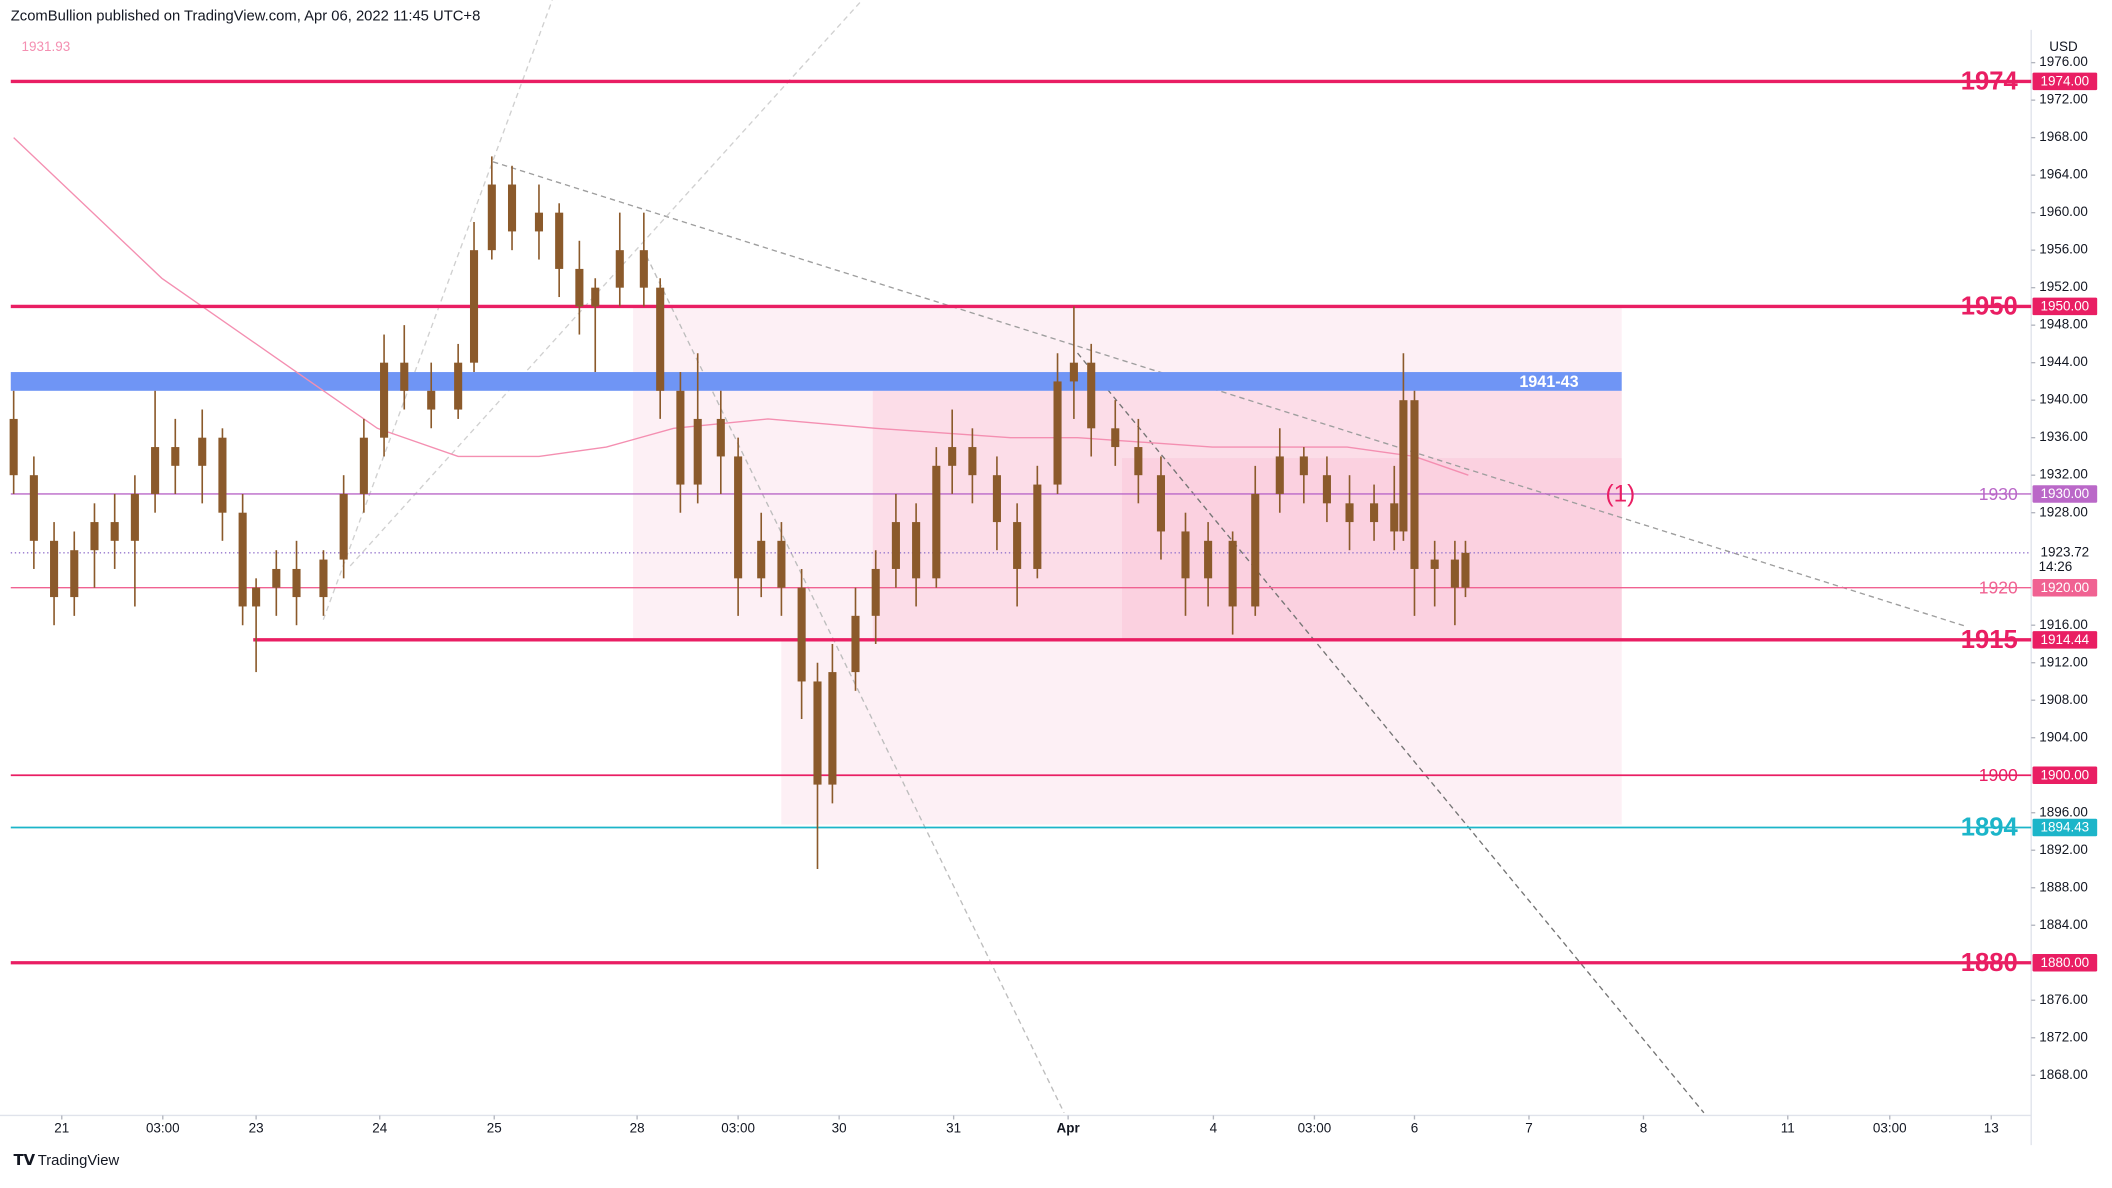 This screenshot has height=1188, width=2112. I want to click on level-name: 1900, so click(1998, 775).